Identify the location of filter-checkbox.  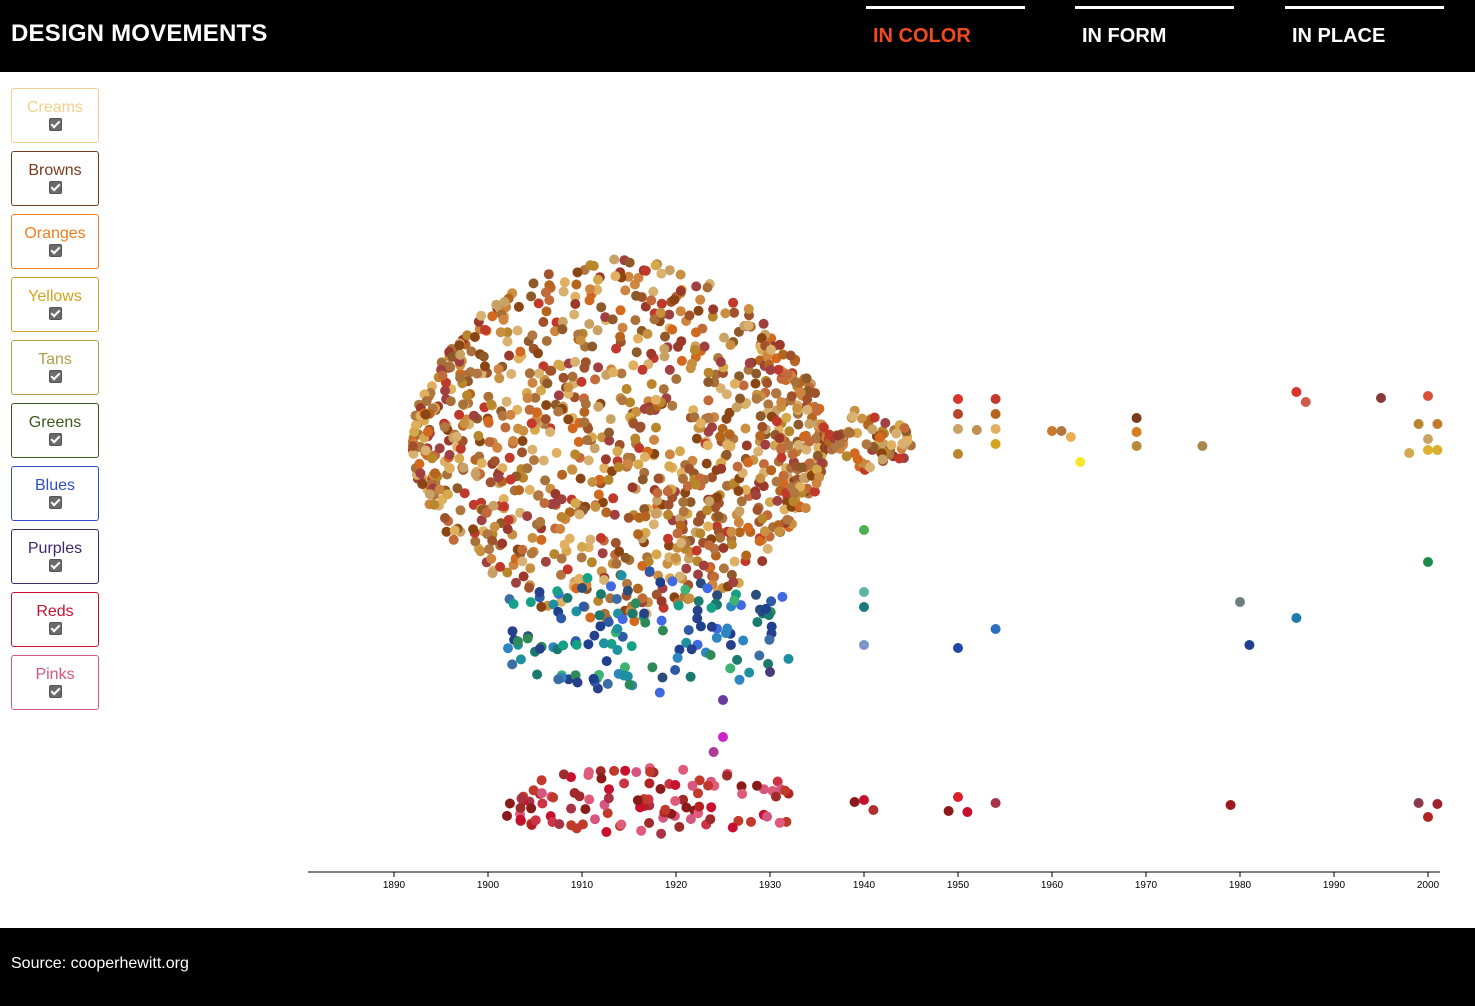
(55, 439).